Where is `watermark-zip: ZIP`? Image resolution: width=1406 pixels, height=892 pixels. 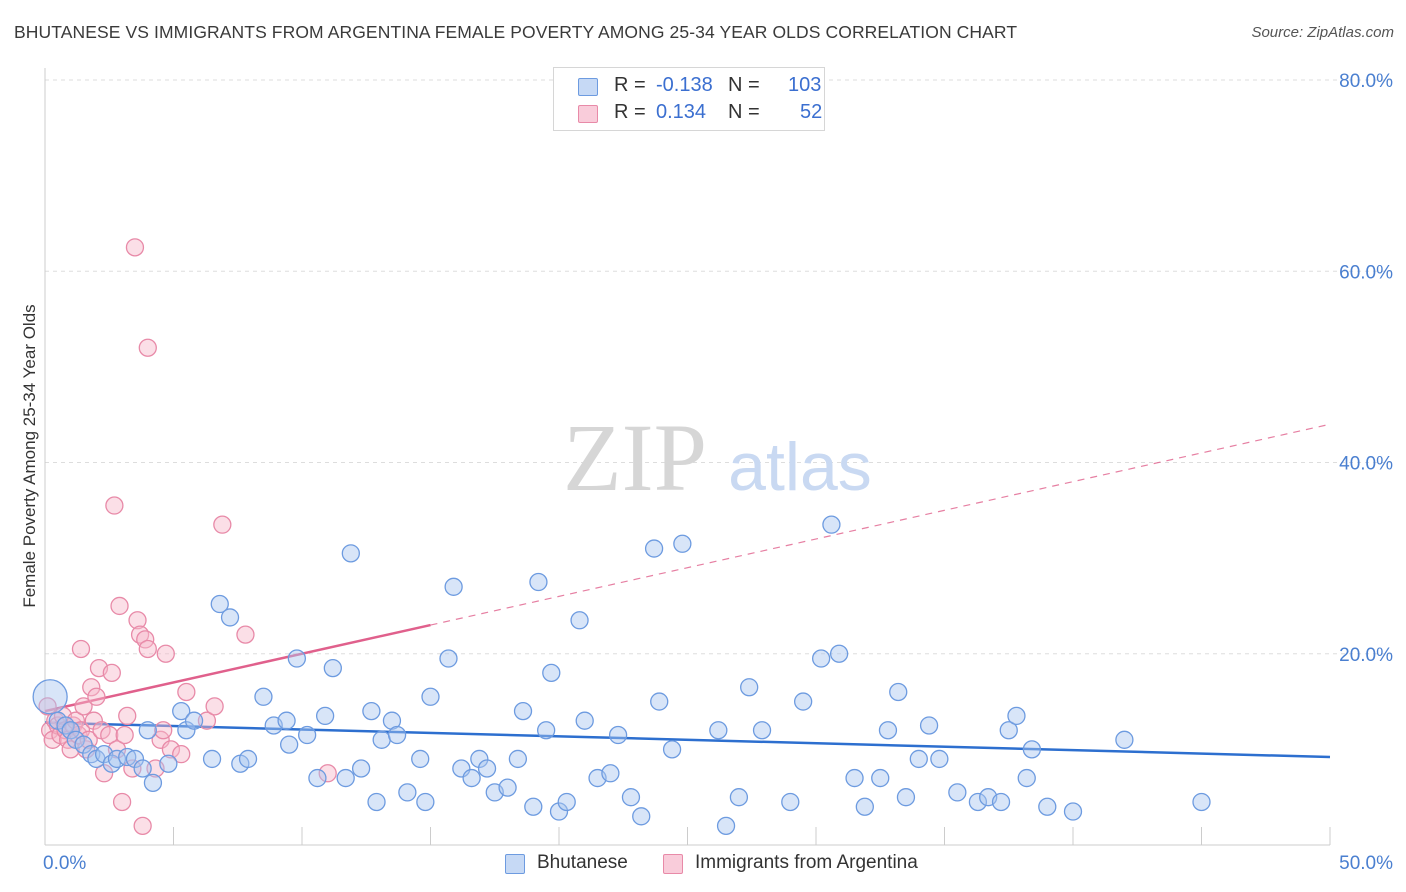 watermark-zip: ZIP is located at coordinates (635, 457).